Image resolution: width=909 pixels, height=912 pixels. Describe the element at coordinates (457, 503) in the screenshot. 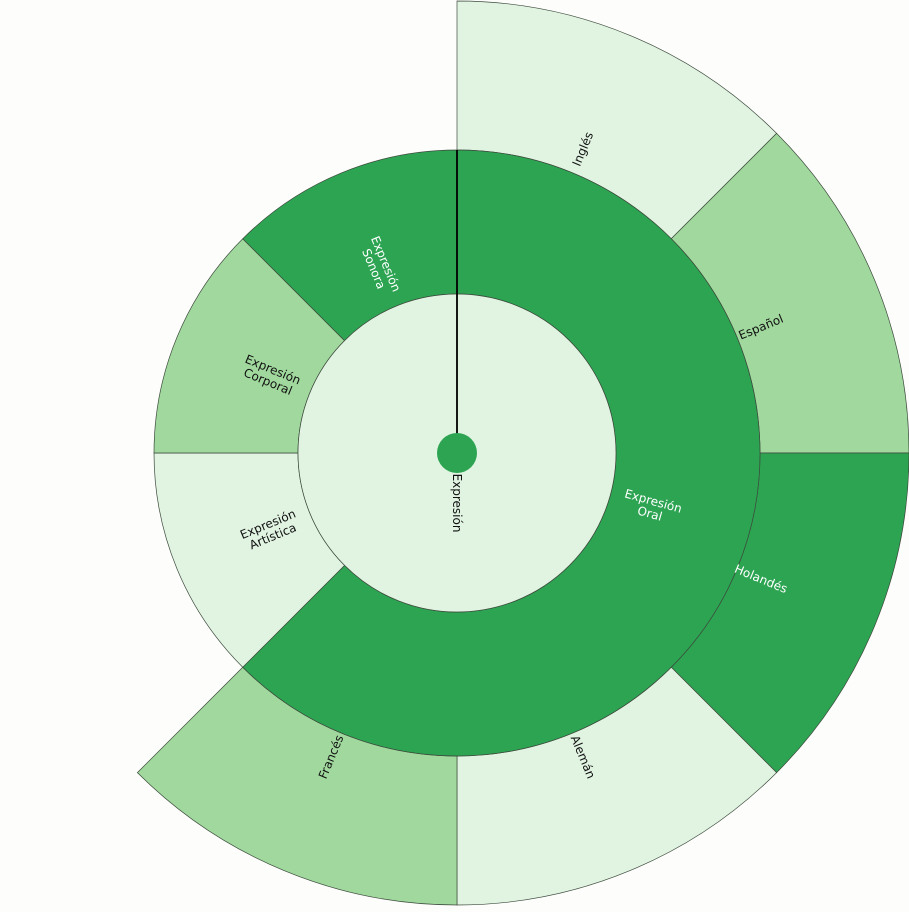

I see `root-label: Expresión` at that location.